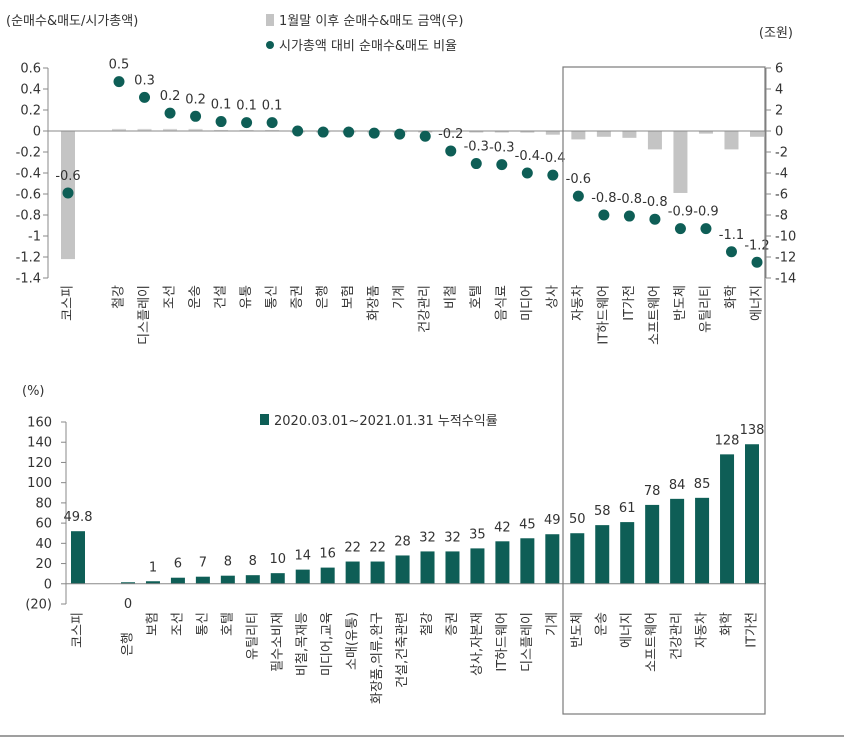  What do you see at coordinates (552, 624) in the screenshot?
I see `bottom-category-label: 기계` at bounding box center [552, 624].